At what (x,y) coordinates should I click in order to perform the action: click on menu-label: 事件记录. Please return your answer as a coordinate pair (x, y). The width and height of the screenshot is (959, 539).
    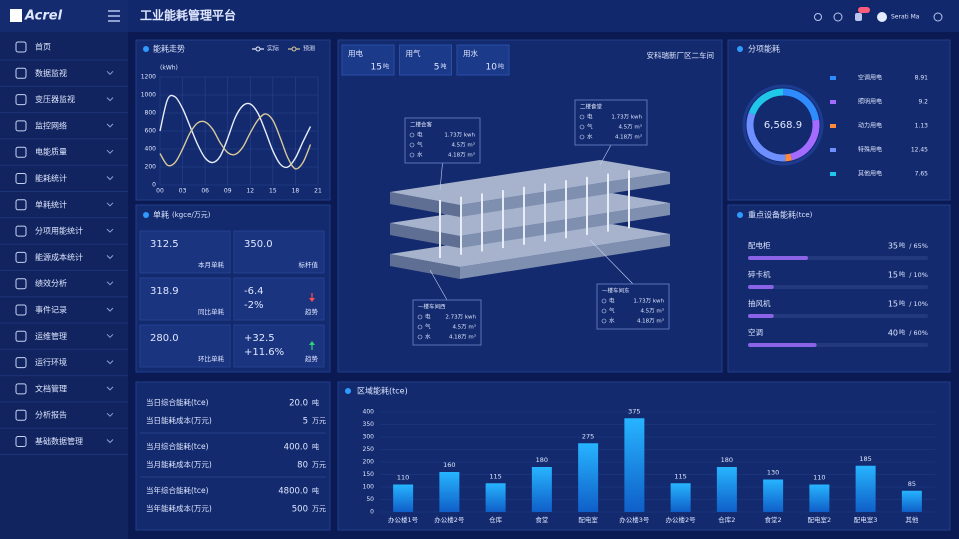
    Looking at the image, I should click on (51, 310).